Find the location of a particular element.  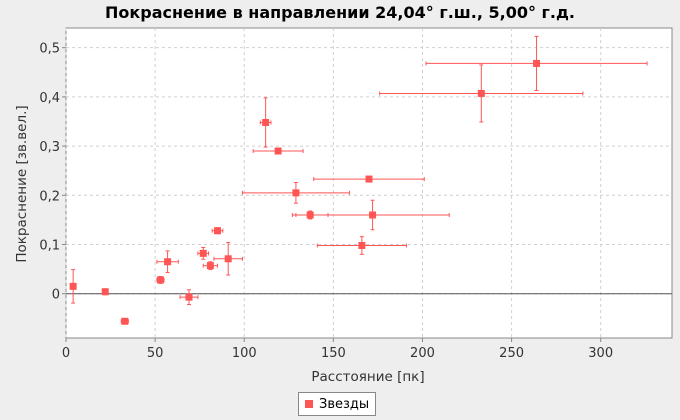

legend: Звезды is located at coordinates (337, 404).